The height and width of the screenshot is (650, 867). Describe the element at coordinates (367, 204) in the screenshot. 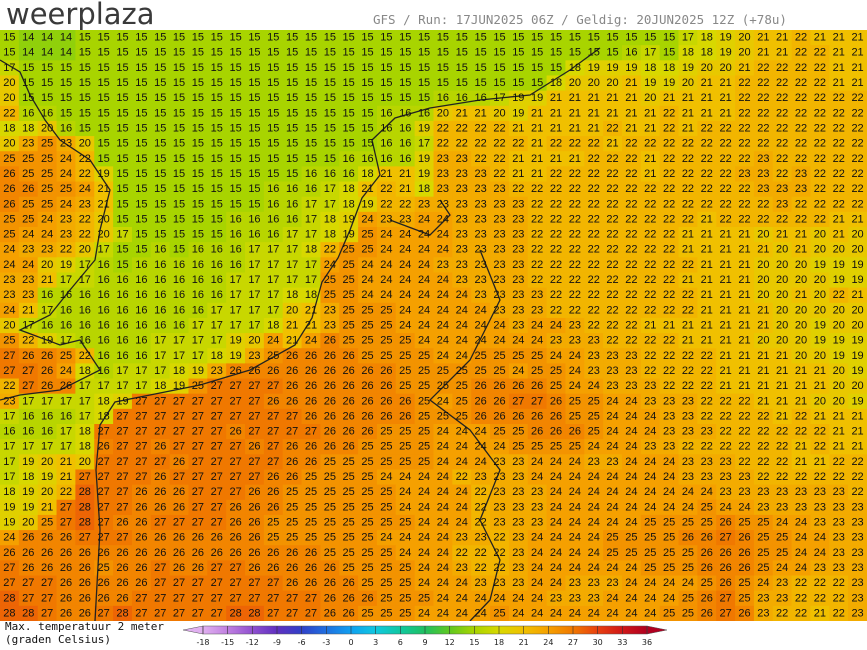

I see `temperature-label: 19` at that location.